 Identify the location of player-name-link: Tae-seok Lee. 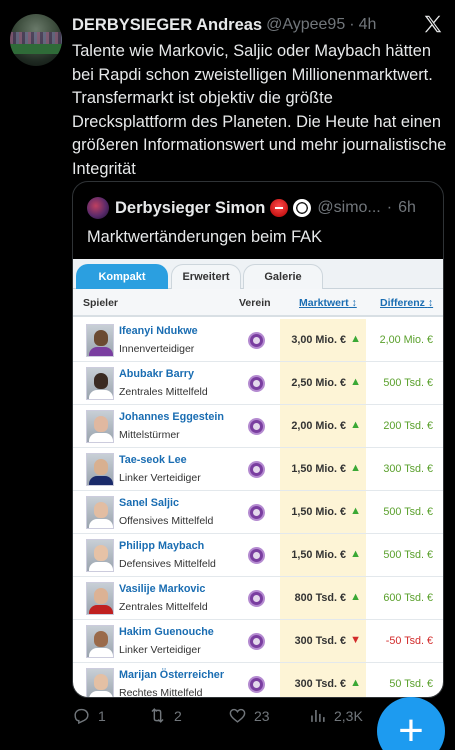
(153, 460).